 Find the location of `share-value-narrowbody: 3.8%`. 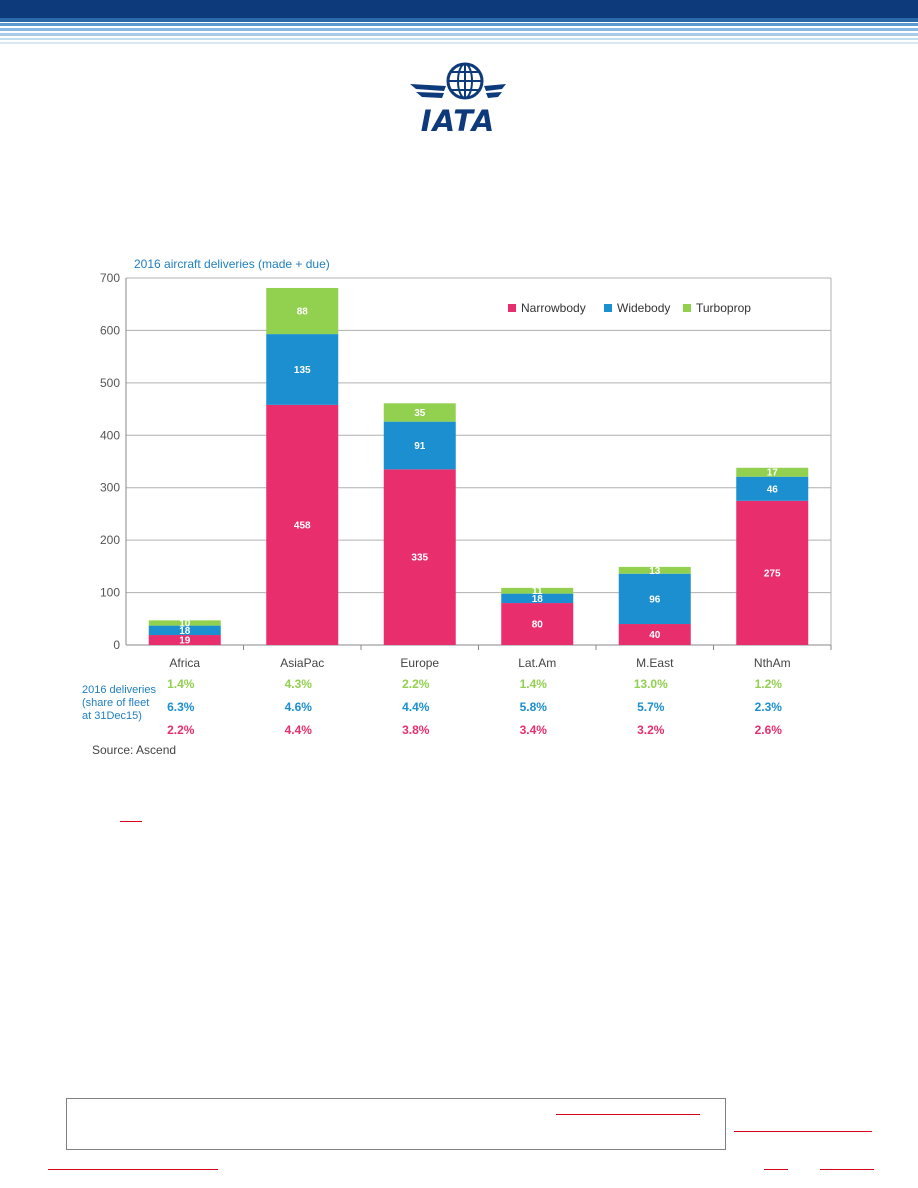

share-value-narrowbody: 3.8% is located at coordinates (416, 730).